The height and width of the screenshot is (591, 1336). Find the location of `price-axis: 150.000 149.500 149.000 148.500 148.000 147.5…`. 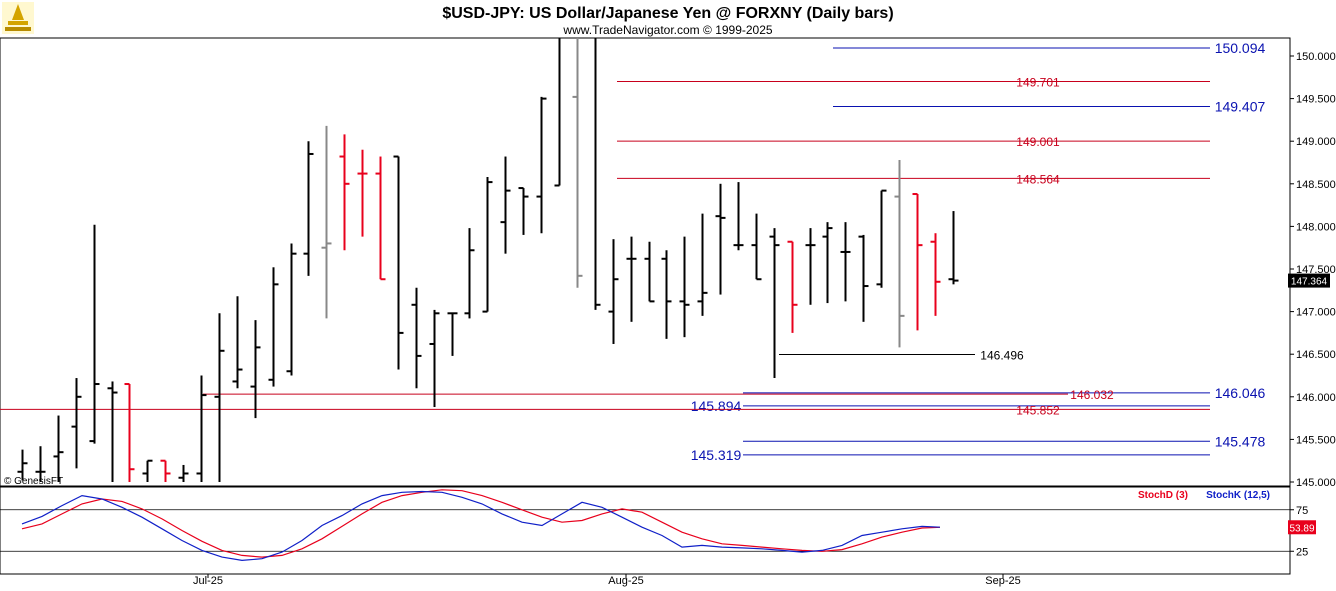

price-axis: 150.000 149.500 149.000 148.500 148.000 147.5… is located at coordinates (1313, 270).